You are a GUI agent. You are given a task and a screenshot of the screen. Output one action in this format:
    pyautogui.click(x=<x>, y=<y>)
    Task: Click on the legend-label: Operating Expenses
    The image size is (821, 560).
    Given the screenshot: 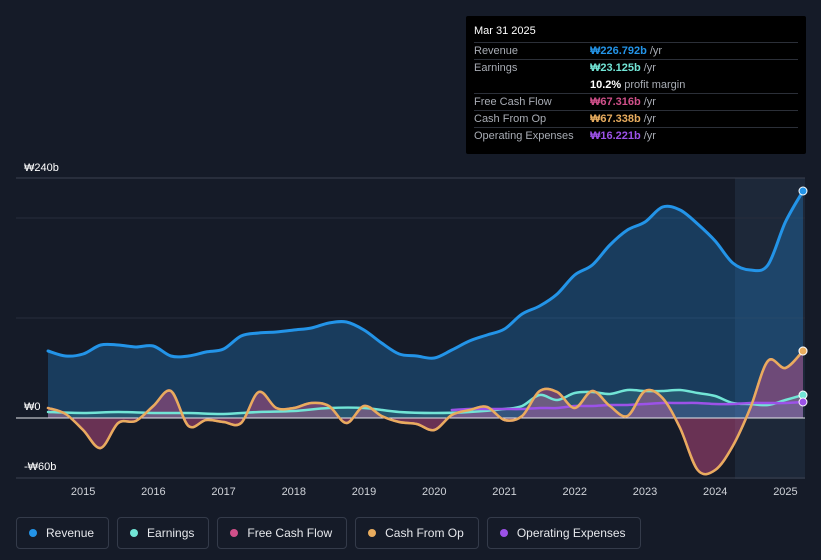 What is the action you would take?
    pyautogui.click(x=571, y=533)
    